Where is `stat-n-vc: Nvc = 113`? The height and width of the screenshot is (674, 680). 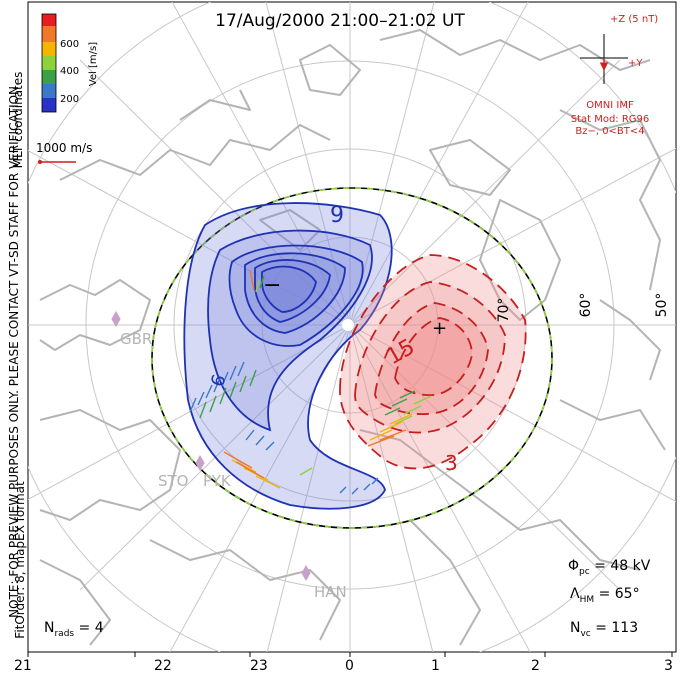 stat-n-vc: Nvc = 113 is located at coordinates (604, 629).